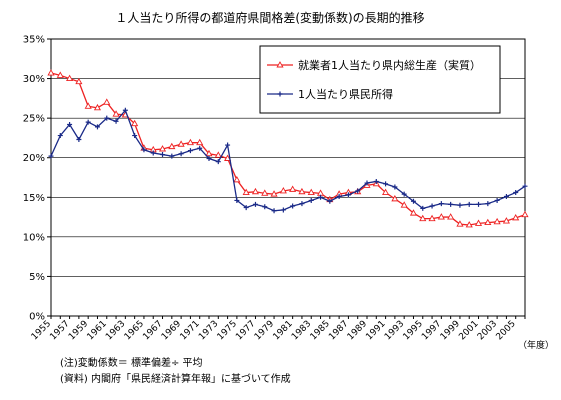 The image size is (561, 400). What do you see at coordinates (34, 40) in the screenshot?
I see `y-tick-label: 35%` at bounding box center [34, 40].